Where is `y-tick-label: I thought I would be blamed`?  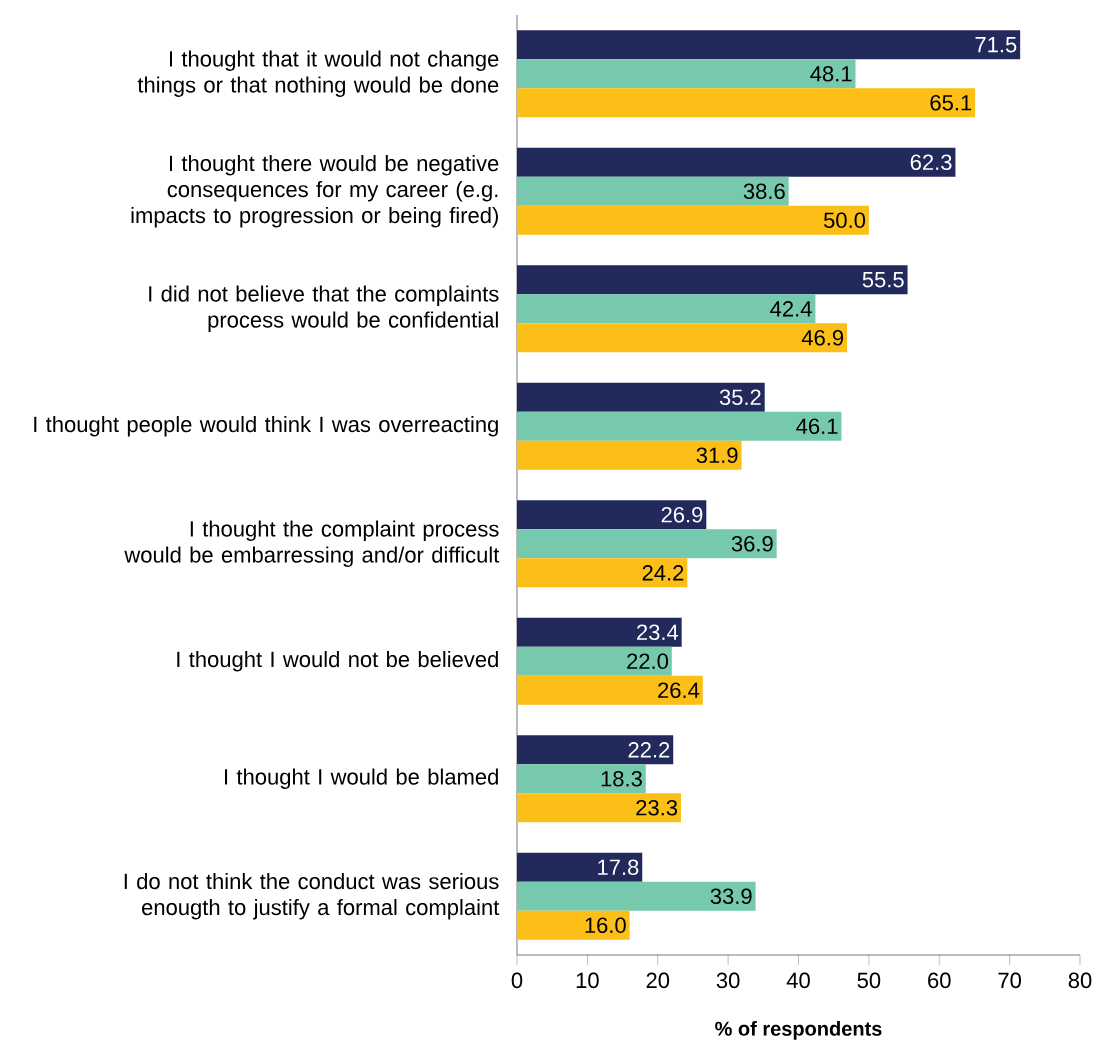 y-tick-label: I thought I would be blamed is located at coordinates (361, 778).